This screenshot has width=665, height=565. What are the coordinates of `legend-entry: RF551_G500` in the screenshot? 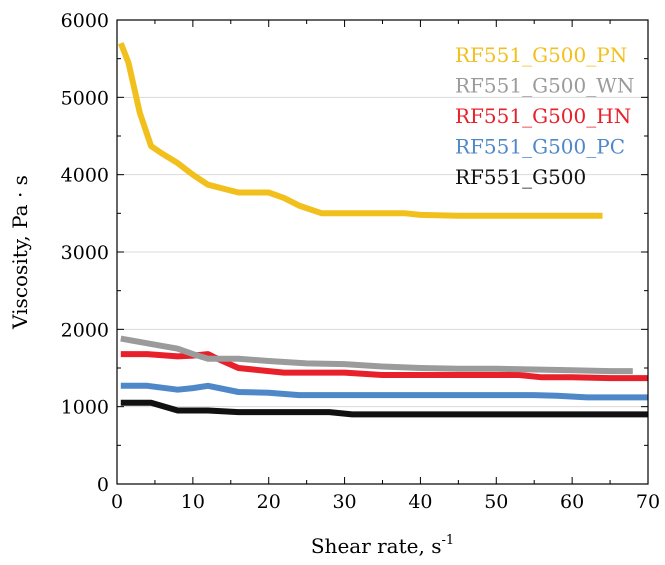 It's located at (520, 177).